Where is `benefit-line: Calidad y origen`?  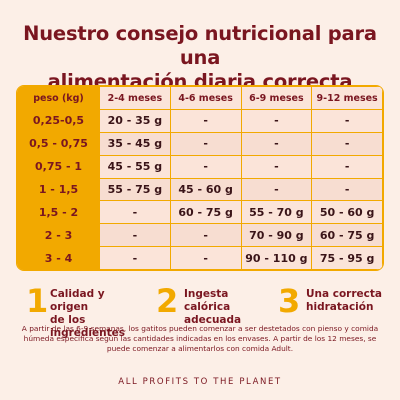
benefit-line: Calidad y origen is located at coordinates (77, 300).